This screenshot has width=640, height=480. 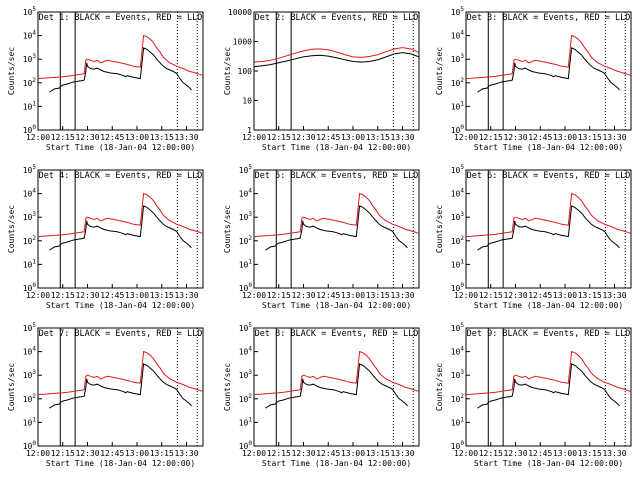 What do you see at coordinates (121, 334) in the screenshot?
I see `panel-title: Det 7: BLACK = Events, RED = LLD` at bounding box center [121, 334].